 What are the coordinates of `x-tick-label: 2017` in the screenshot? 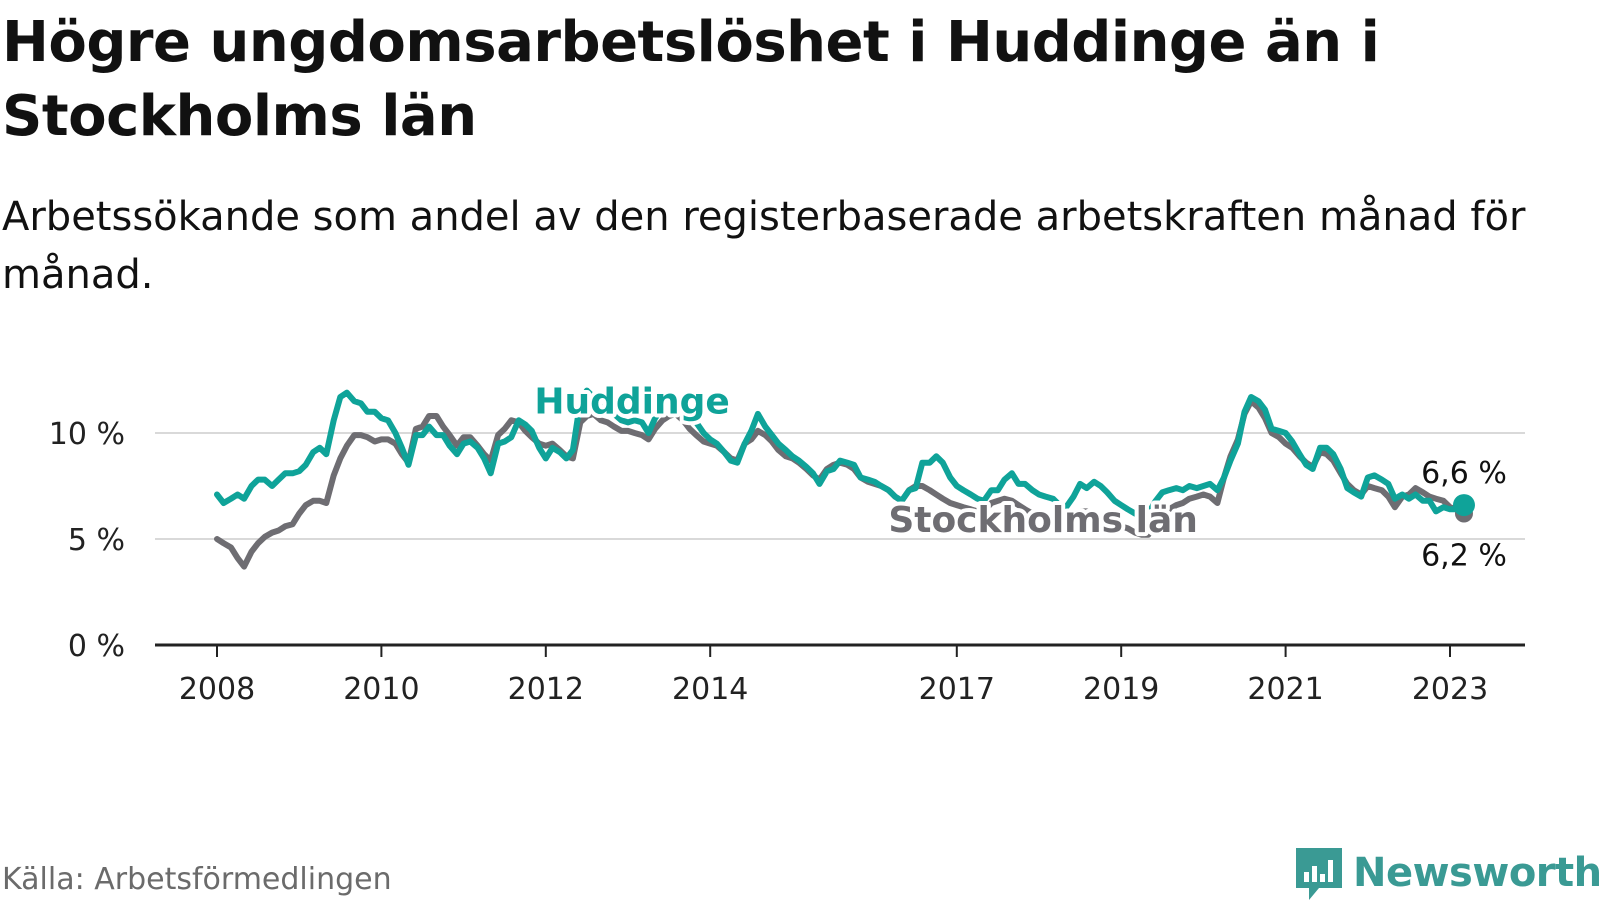 It's located at (957, 689).